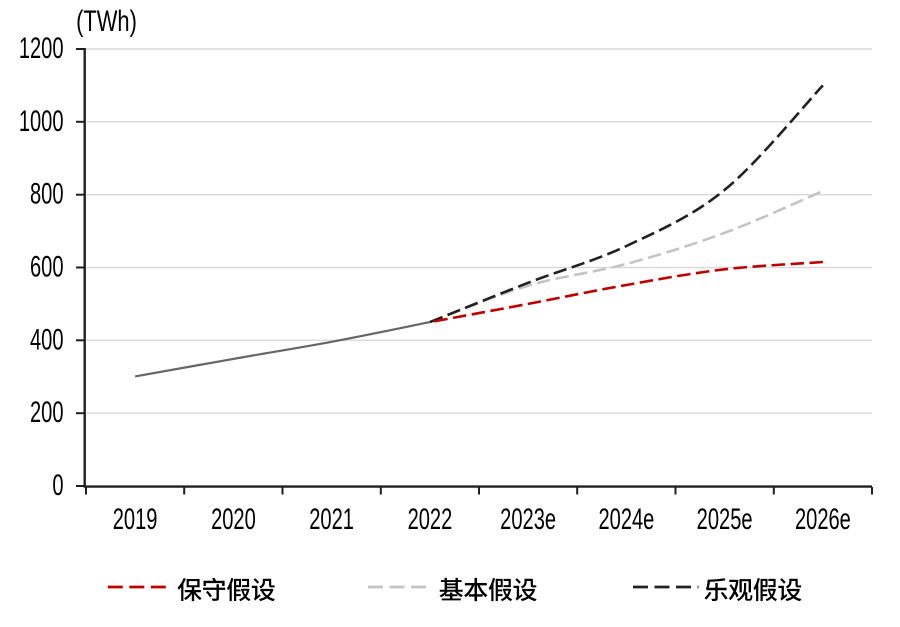 This screenshot has width=900, height=627. I want to click on svg-text: 1200, so click(41, 48).